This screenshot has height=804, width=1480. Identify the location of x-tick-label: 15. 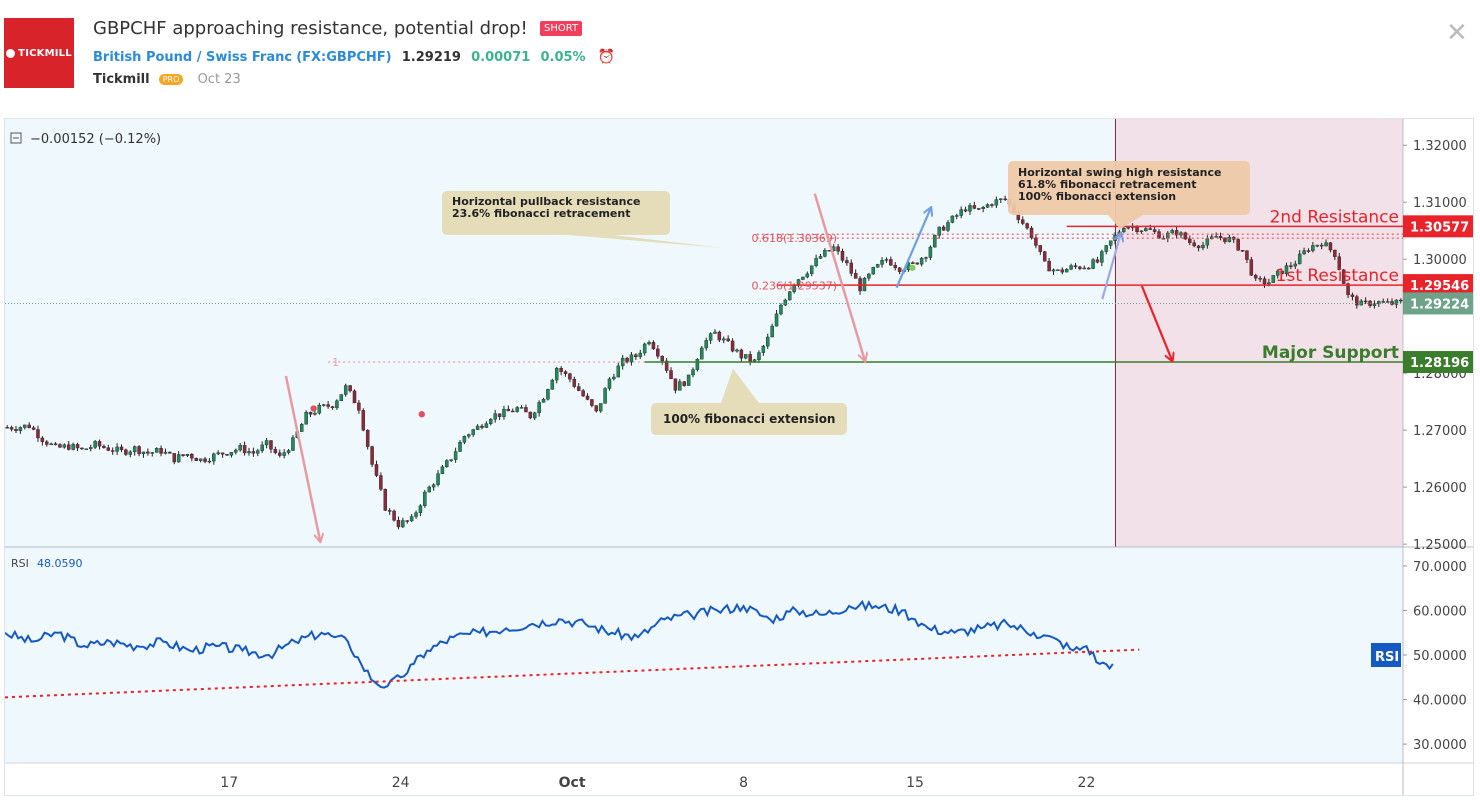
(915, 783).